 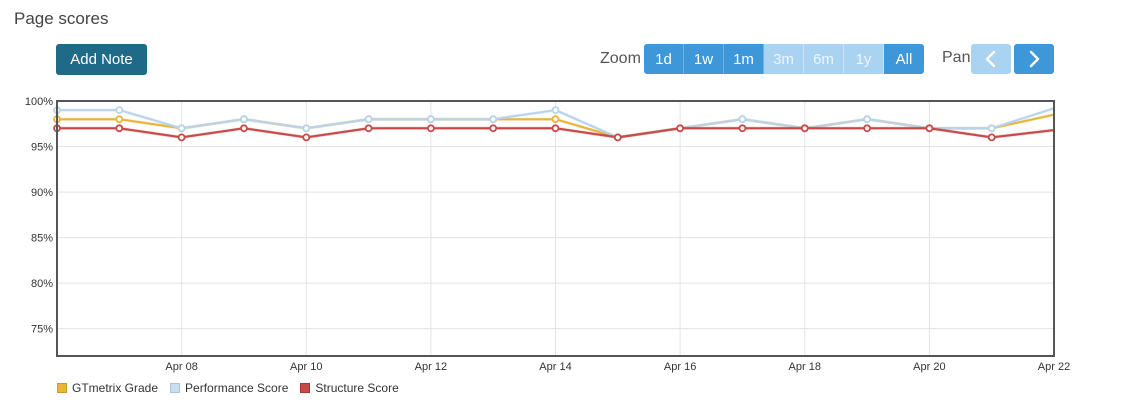 I want to click on pan-prev-button, so click(x=991, y=59).